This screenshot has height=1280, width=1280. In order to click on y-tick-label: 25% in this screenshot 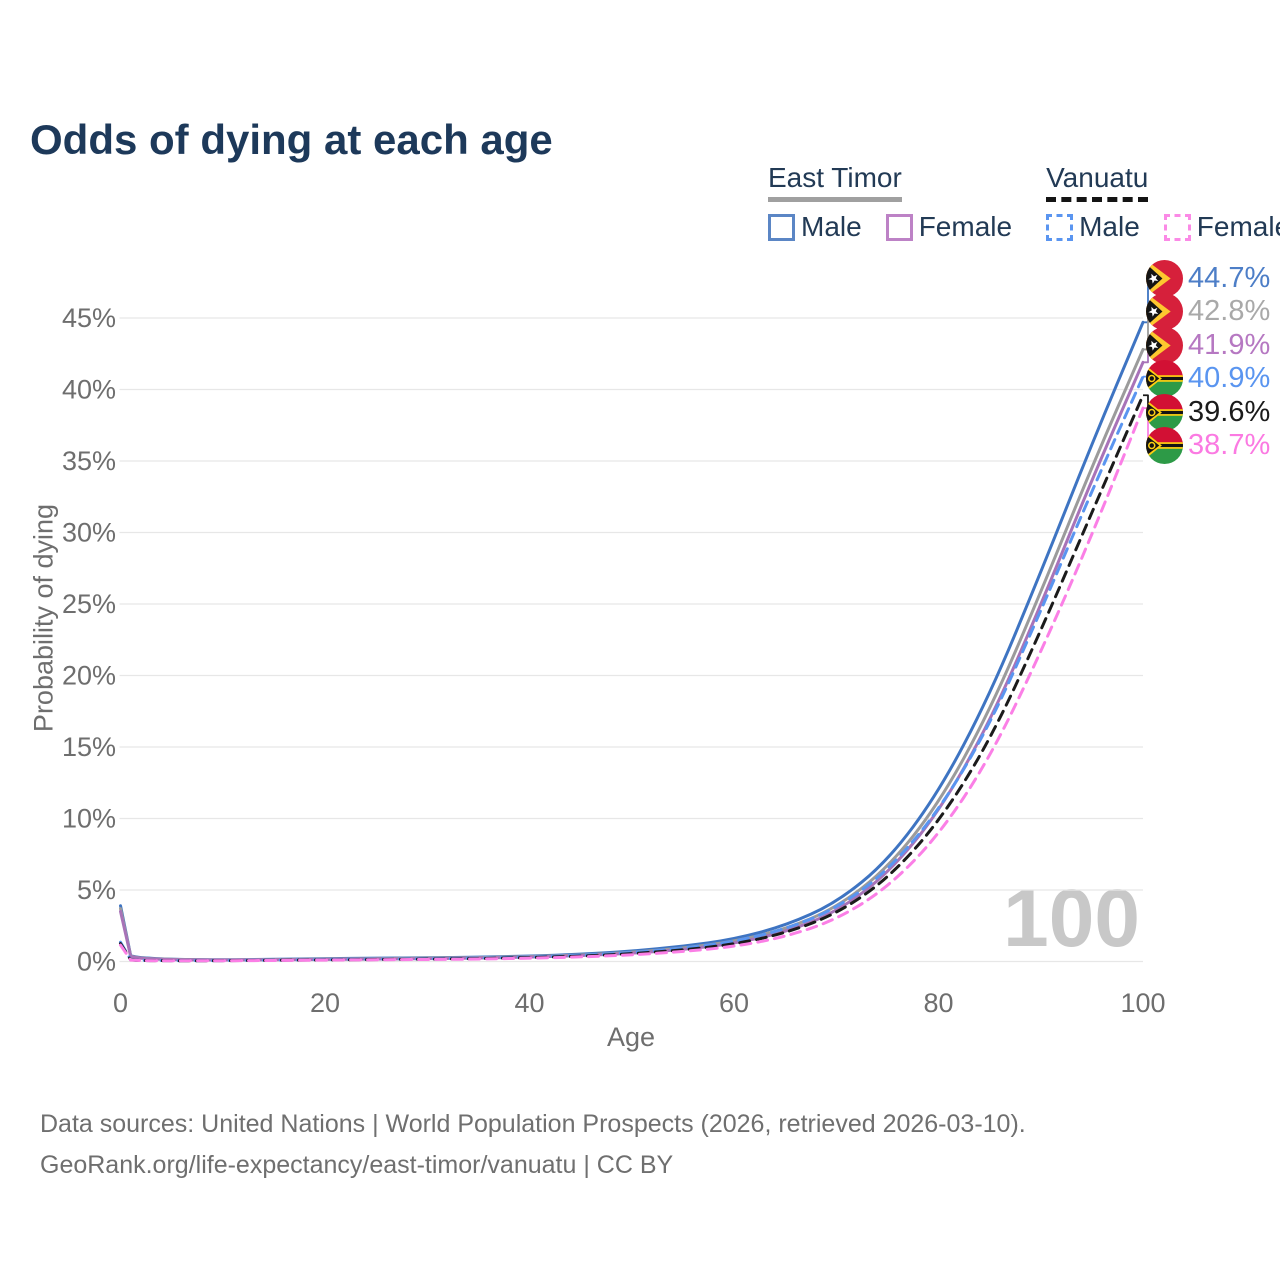, I will do `click(89, 604)`.